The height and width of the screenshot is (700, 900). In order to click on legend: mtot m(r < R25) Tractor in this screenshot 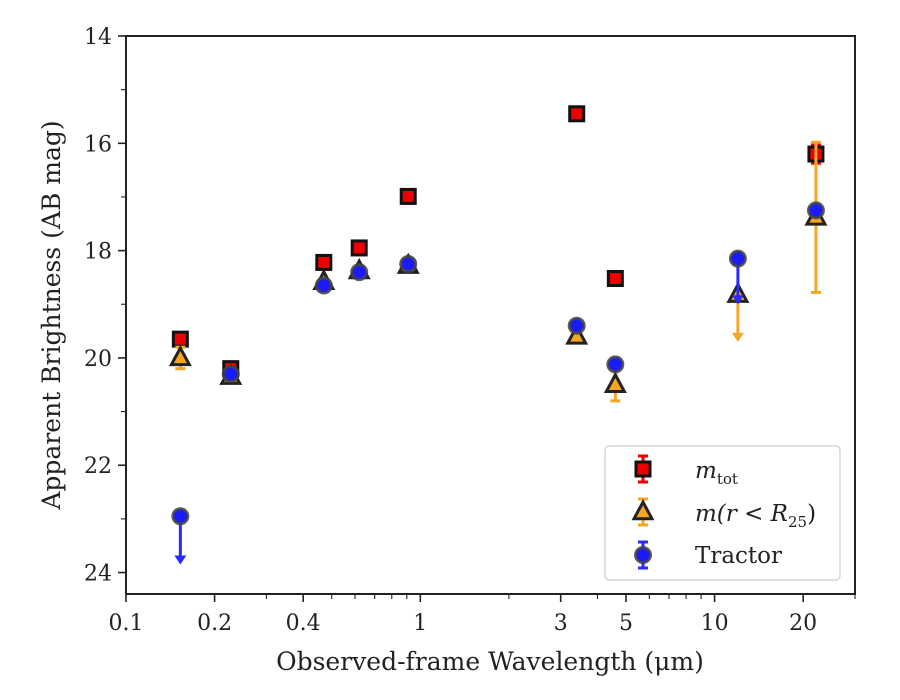, I will do `click(722, 513)`.